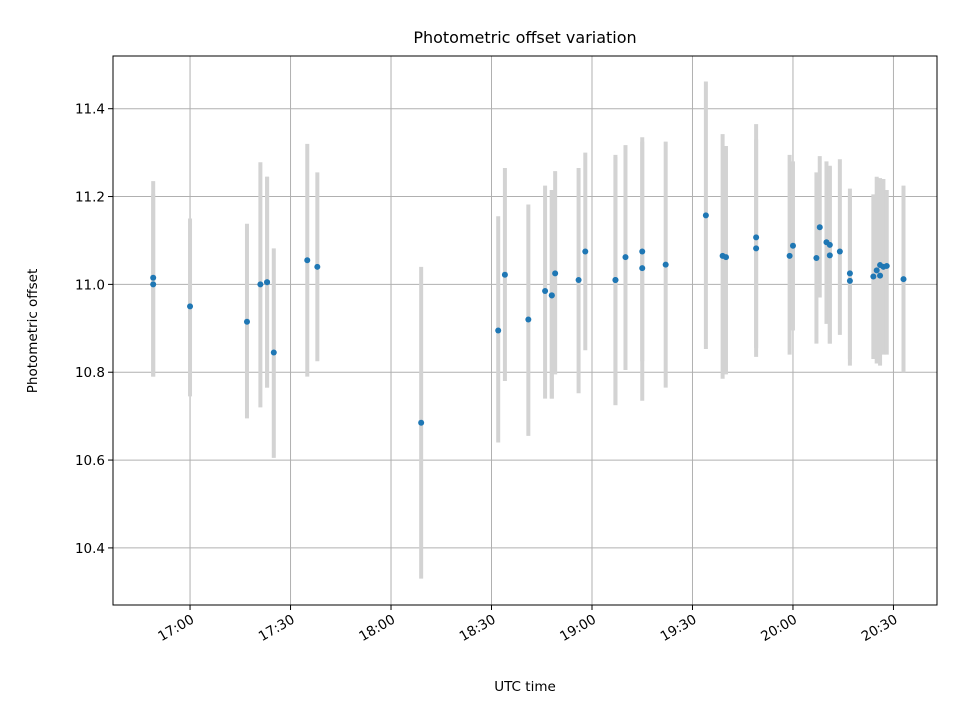 The height and width of the screenshot is (720, 960). I want to click on chart-title: Photometric offset variation, so click(524, 37).